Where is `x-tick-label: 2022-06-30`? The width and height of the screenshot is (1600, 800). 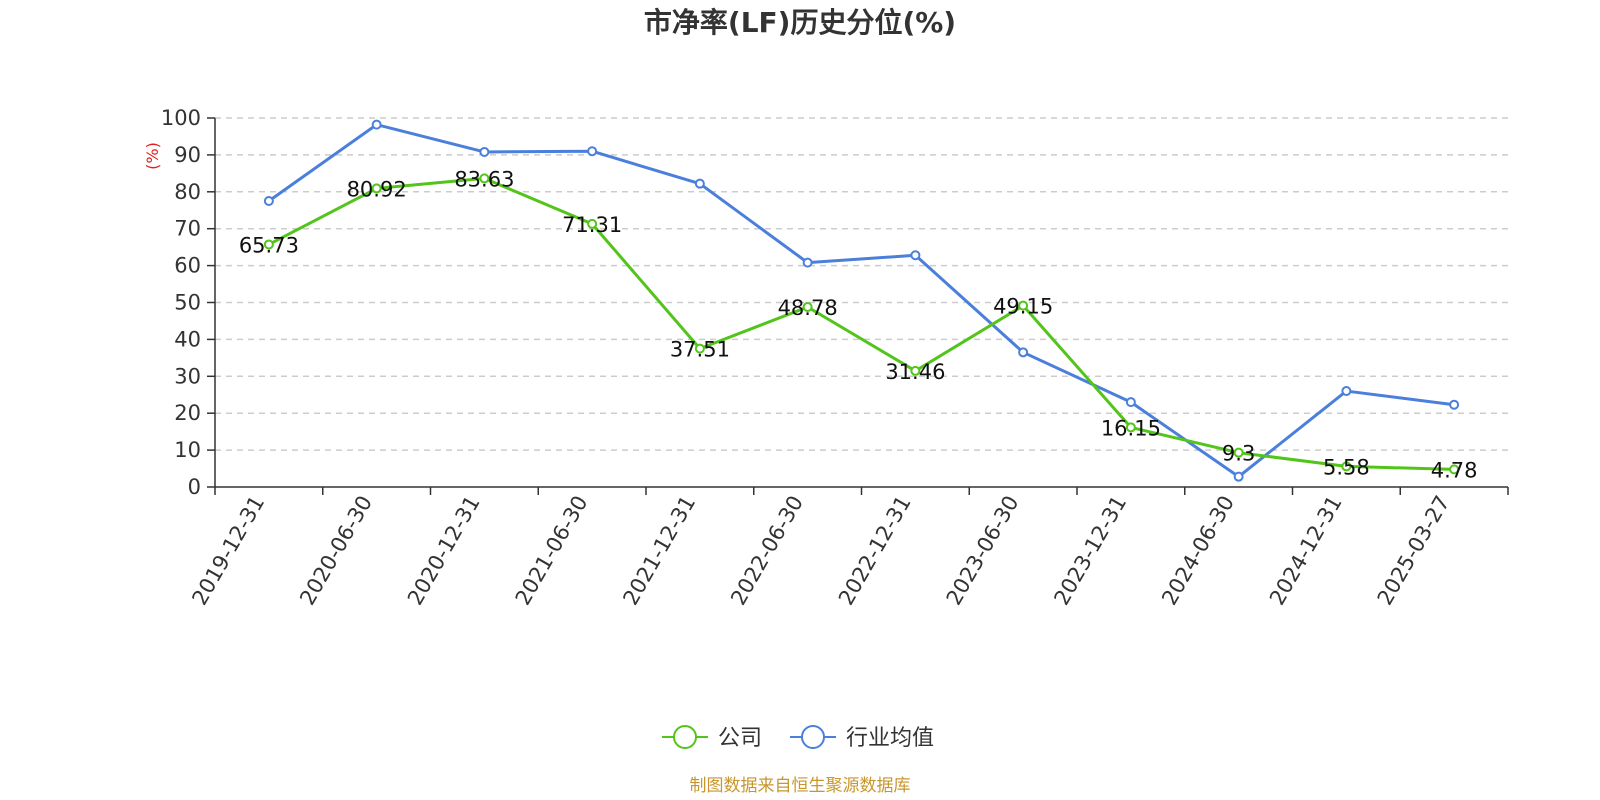 x-tick-label: 2022-06-30 is located at coordinates (767, 551).